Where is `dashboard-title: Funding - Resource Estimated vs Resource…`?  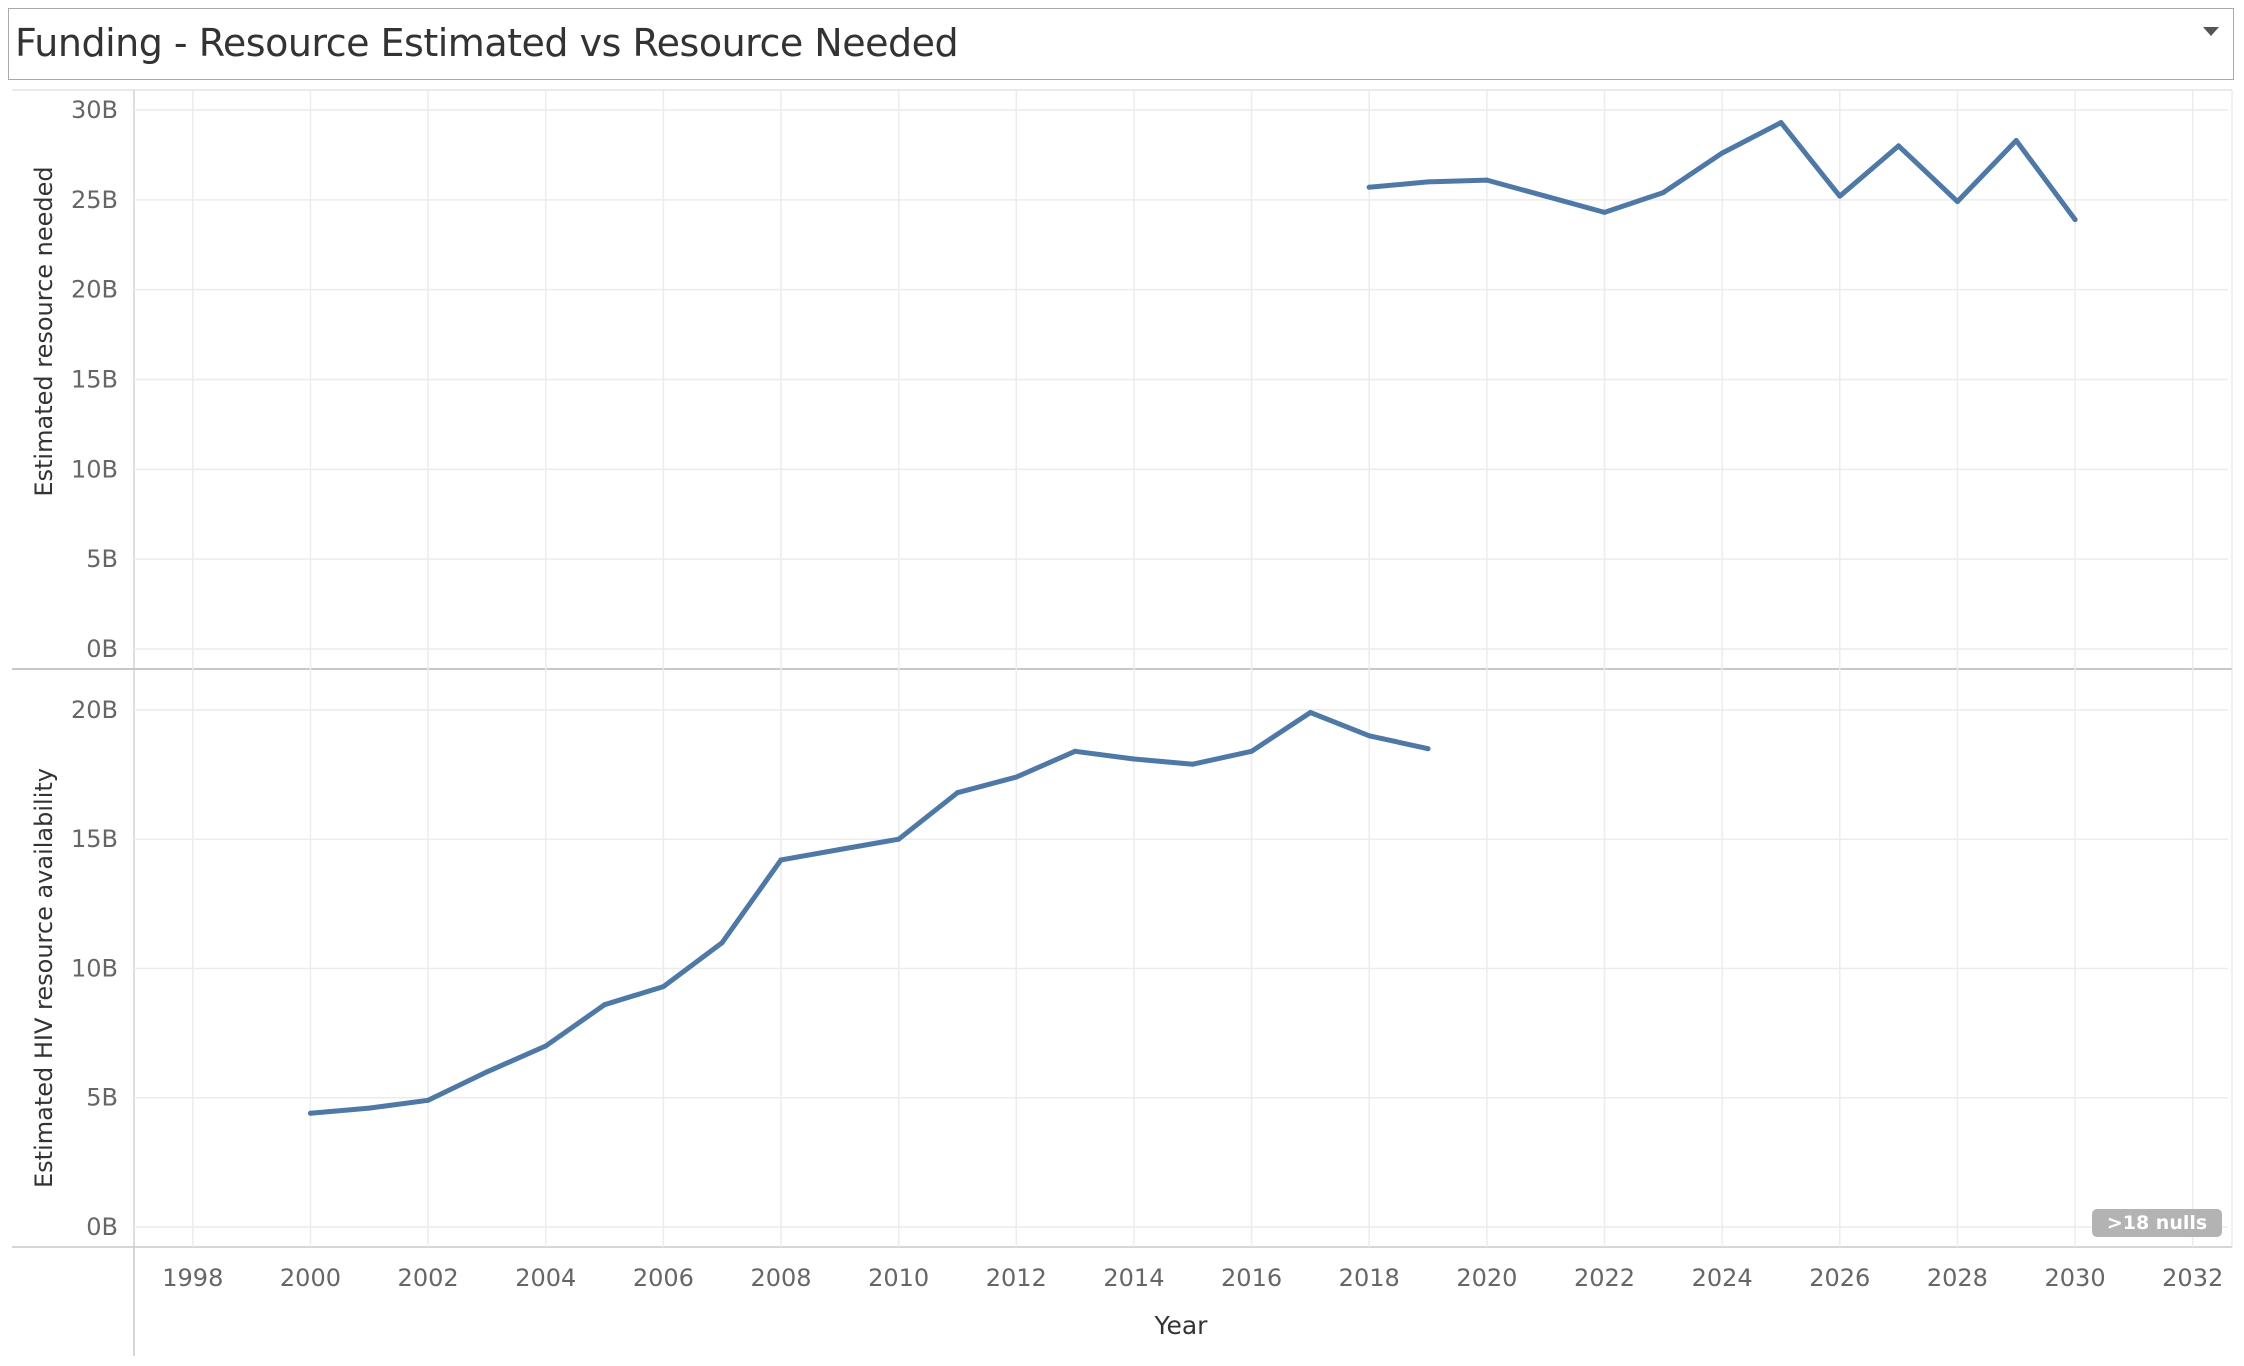 dashboard-title: Funding - Resource Estimated vs Resource… is located at coordinates (487, 43).